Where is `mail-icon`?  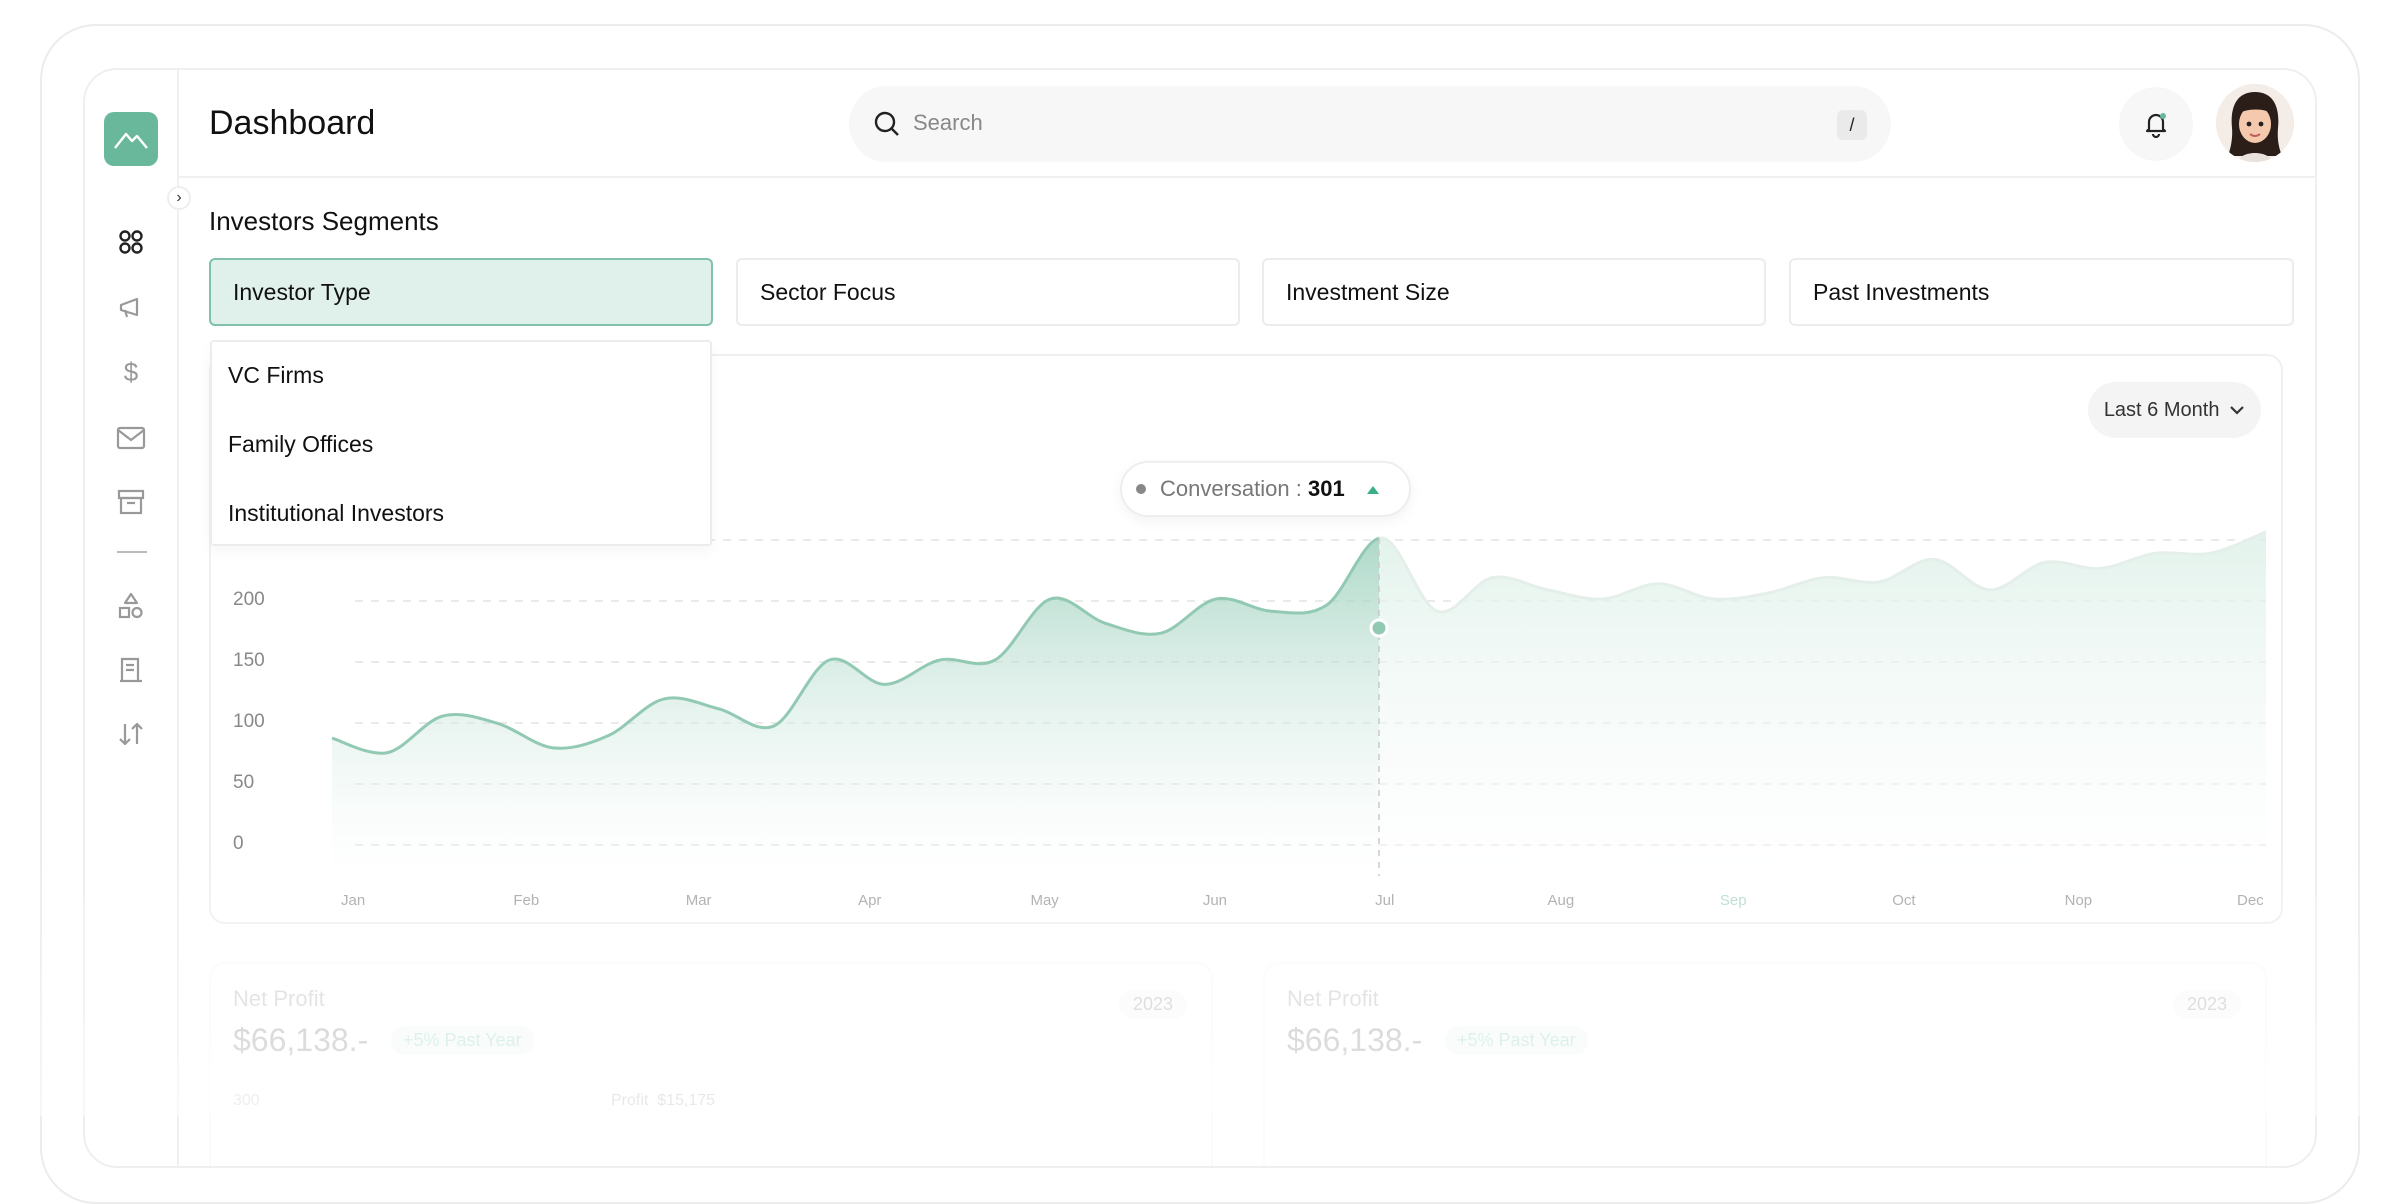
mail-icon is located at coordinates (131, 438).